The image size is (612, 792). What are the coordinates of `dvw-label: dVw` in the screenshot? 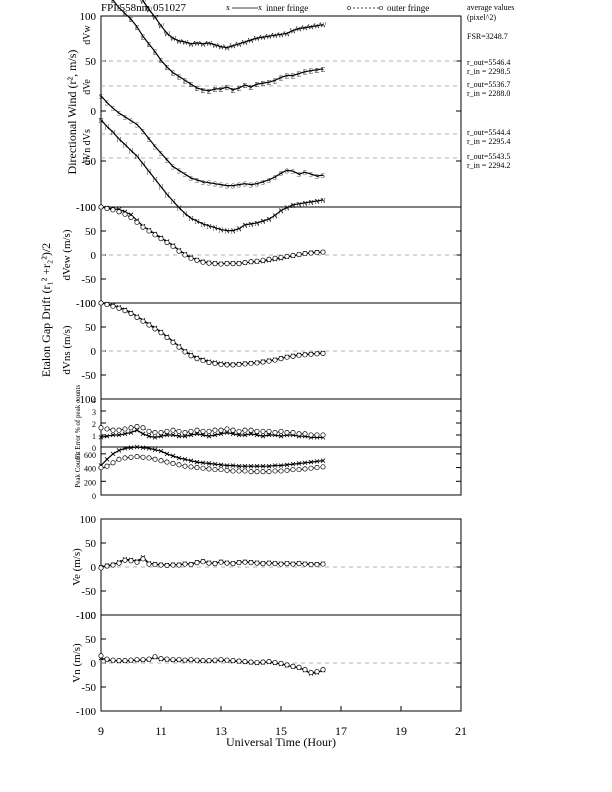 It's located at (87, 35).